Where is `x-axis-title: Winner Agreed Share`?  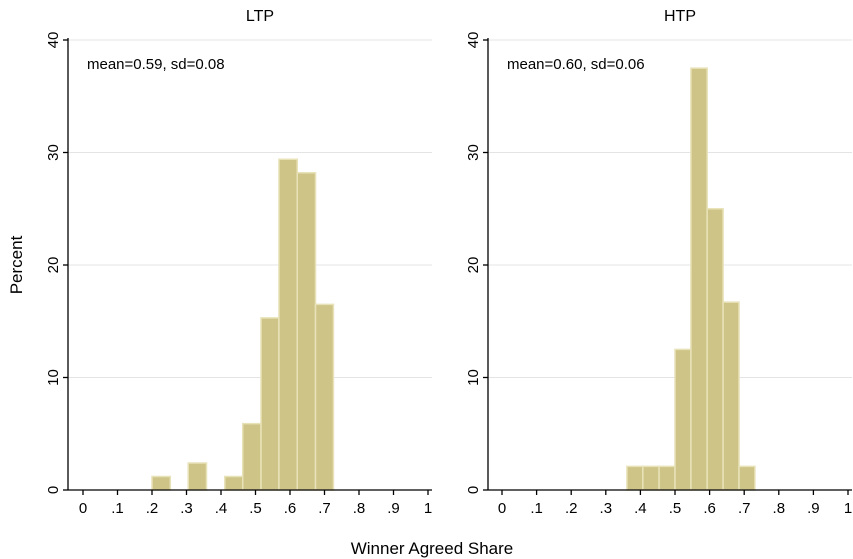
x-axis-title: Winner Agreed Share is located at coordinates (432, 548).